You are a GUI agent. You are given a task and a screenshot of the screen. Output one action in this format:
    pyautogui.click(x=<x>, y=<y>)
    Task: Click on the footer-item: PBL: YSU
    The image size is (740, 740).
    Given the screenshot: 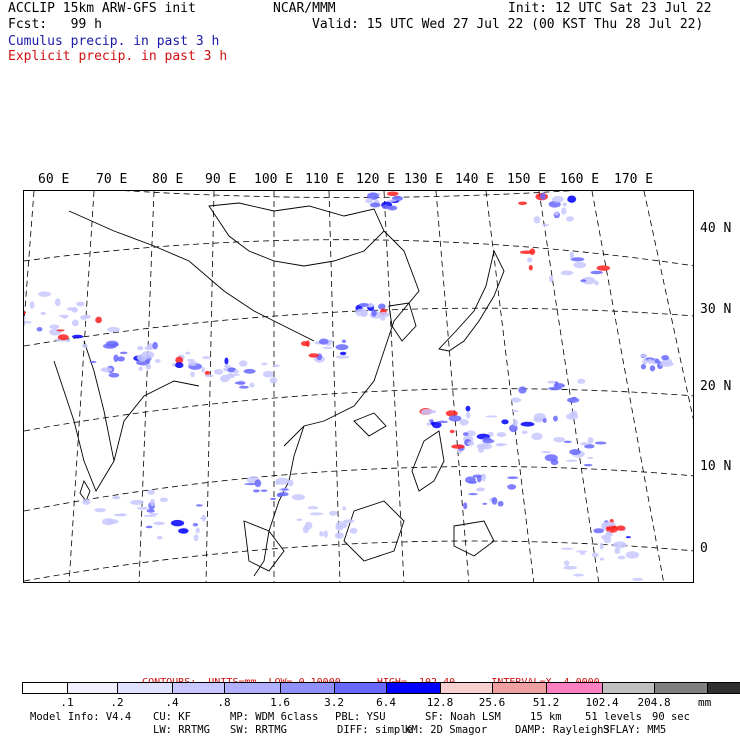 What is the action you would take?
    pyautogui.click(x=360, y=717)
    